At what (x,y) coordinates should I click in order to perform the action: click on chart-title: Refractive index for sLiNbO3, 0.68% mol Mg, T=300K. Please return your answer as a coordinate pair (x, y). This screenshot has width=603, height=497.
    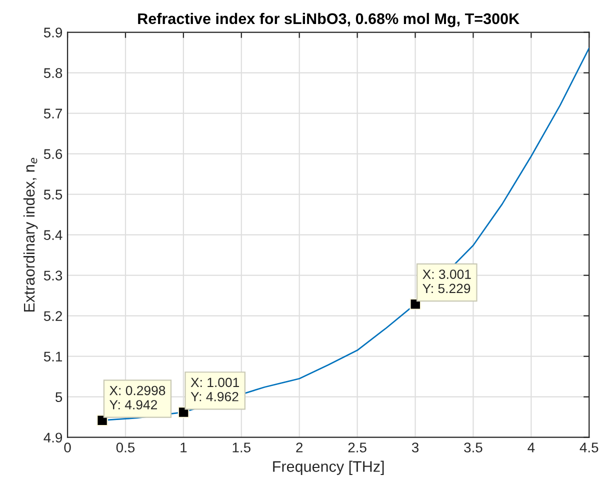
    Looking at the image, I should click on (329, 20).